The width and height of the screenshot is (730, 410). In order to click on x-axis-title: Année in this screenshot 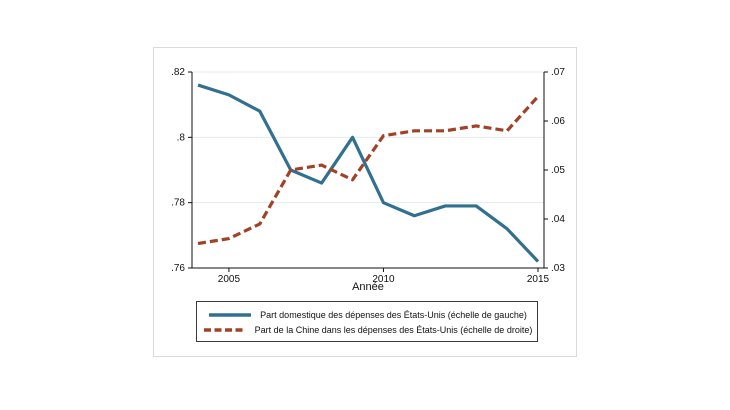, I will do `click(368, 287)`.